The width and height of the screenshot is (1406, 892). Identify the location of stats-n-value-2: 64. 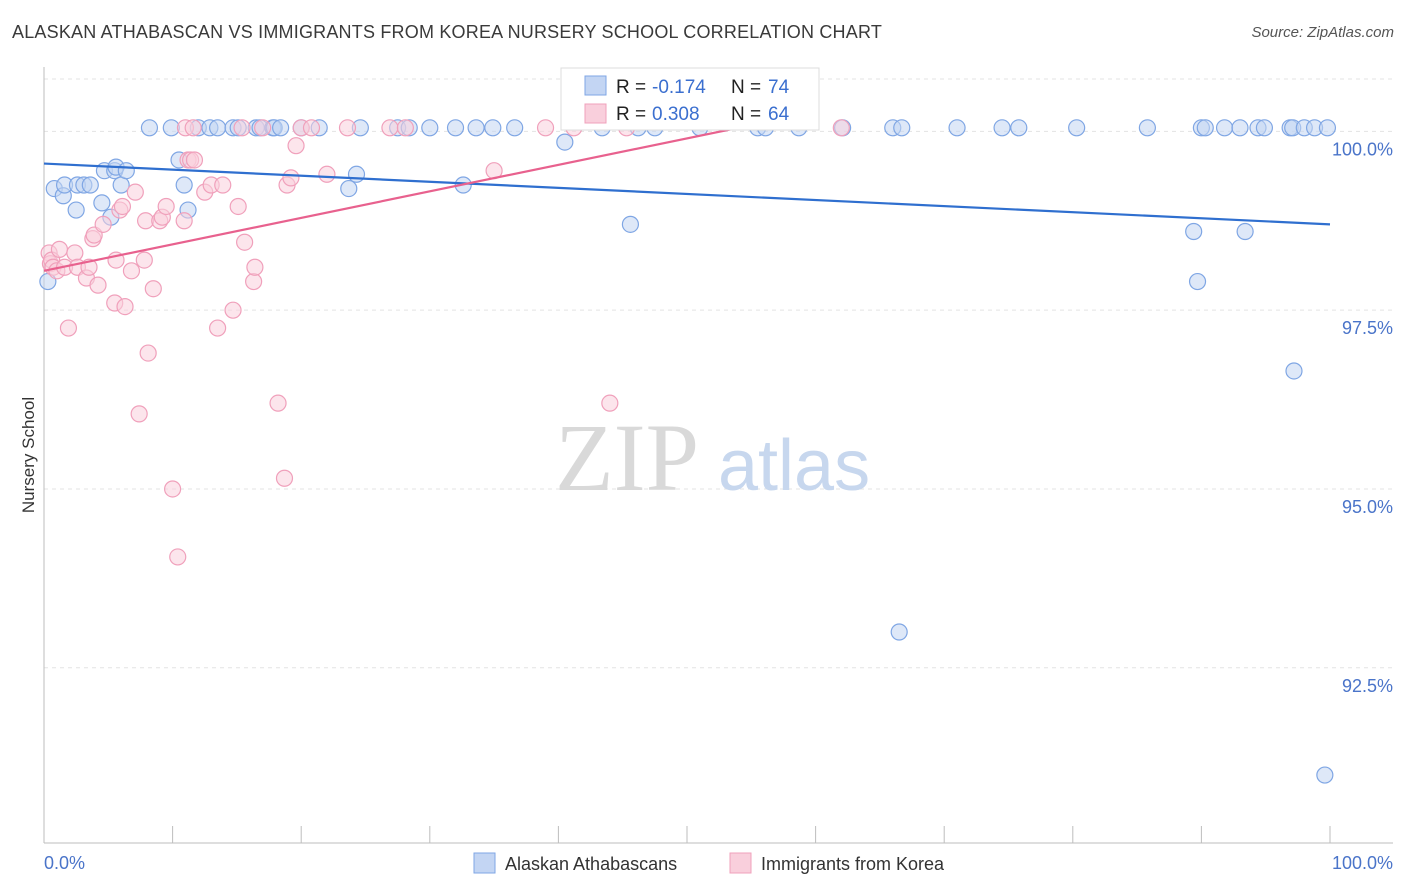
(779, 114).